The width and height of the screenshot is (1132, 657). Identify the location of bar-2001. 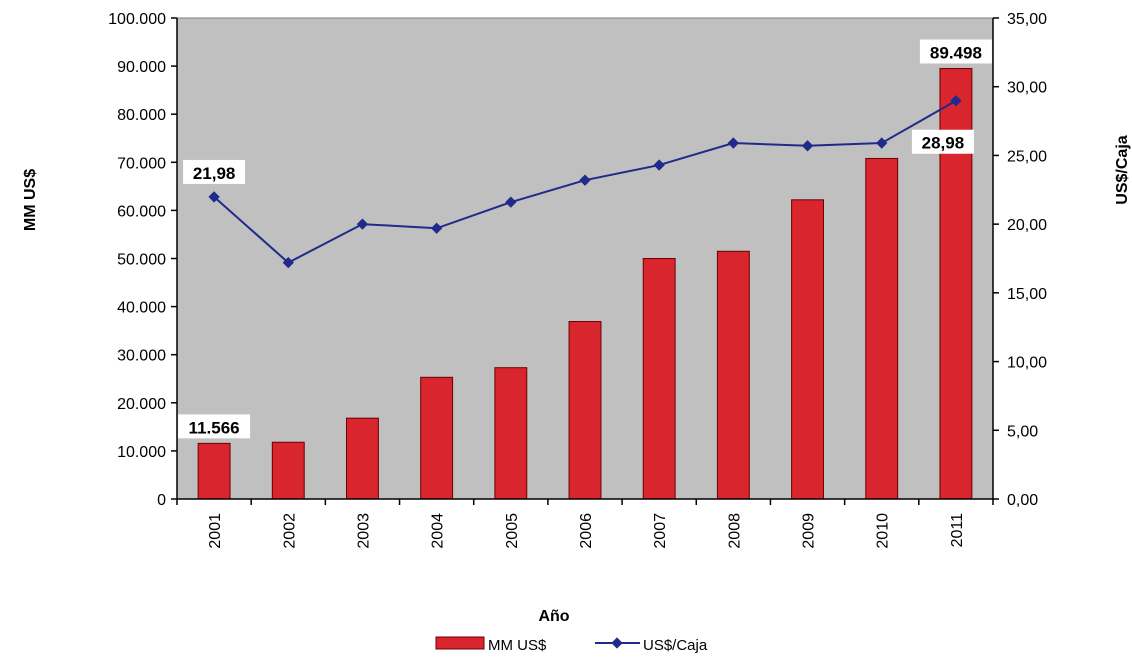
(214, 471).